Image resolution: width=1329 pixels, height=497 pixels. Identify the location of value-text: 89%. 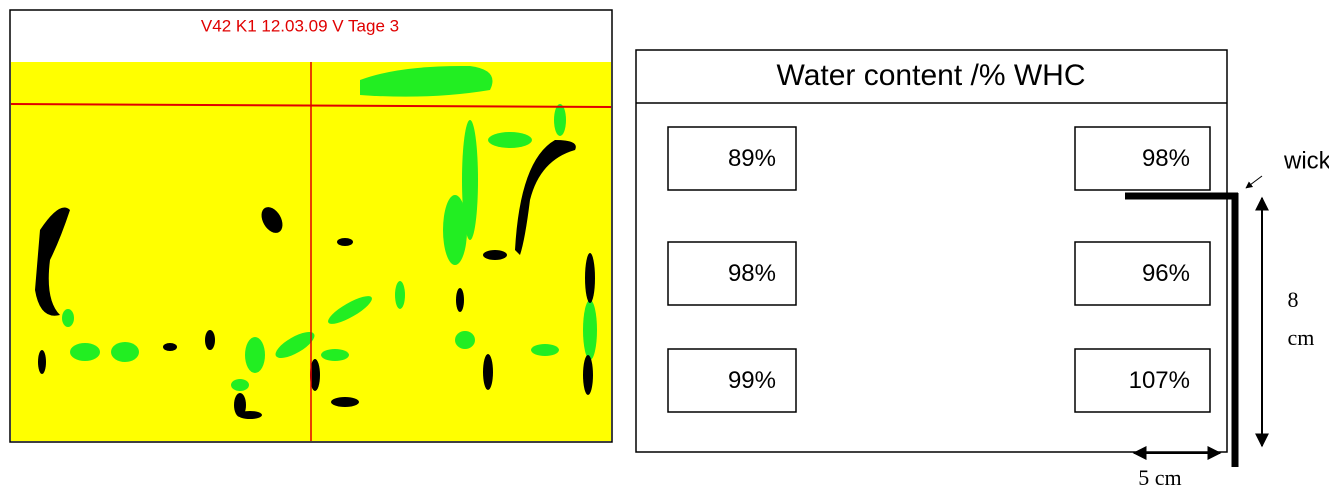
(752, 158).